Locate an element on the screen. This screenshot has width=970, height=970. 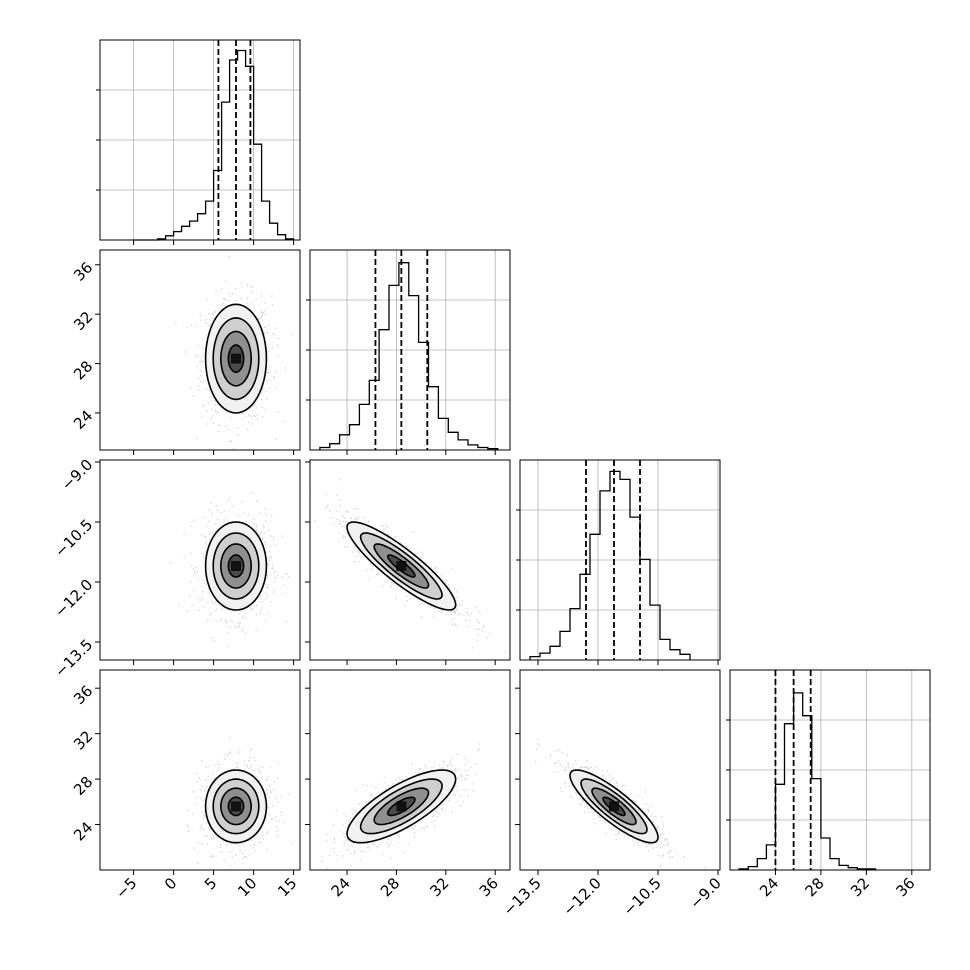
y-tick-label: −9.0 is located at coordinates (77, 475).